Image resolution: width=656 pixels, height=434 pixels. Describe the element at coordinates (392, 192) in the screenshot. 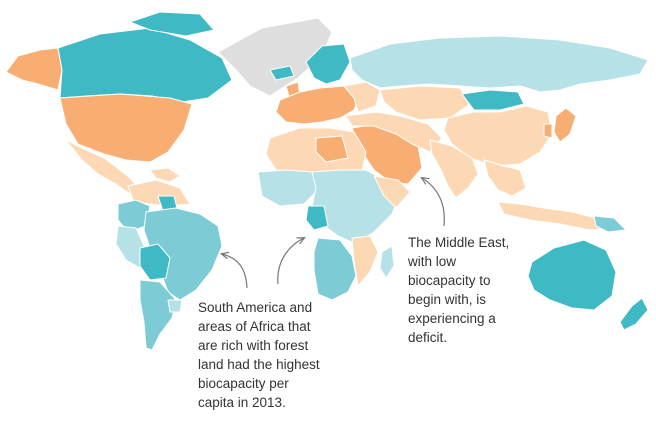

I see `region-horn-of-africa` at that location.